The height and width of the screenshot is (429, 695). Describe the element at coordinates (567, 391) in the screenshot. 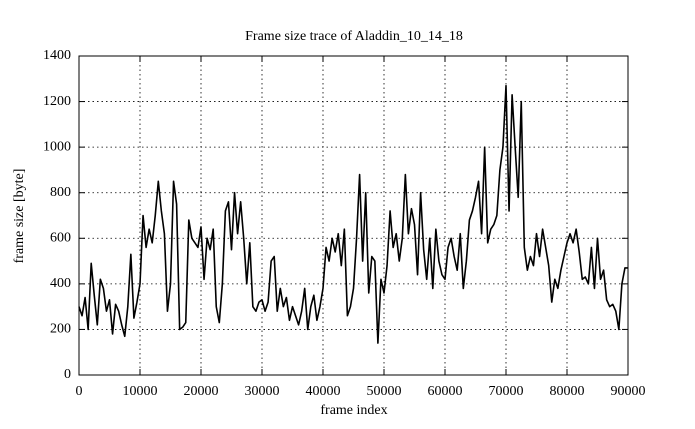

I see `x-tick-label: 80000` at that location.